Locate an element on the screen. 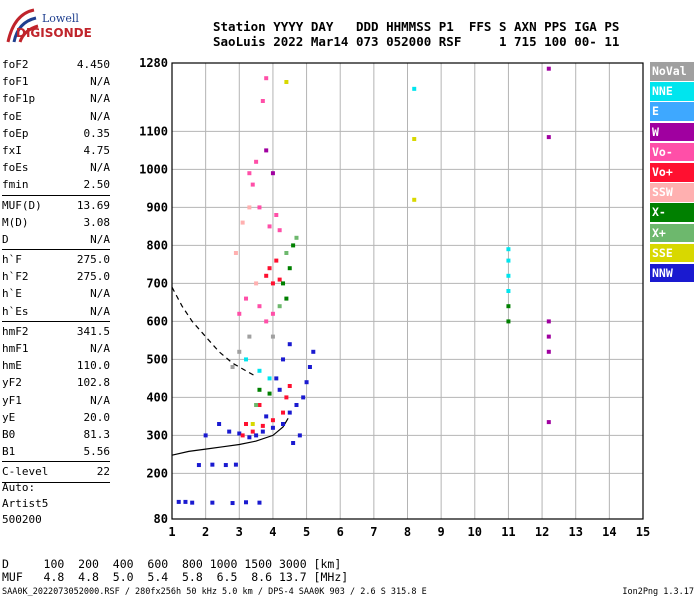 This screenshot has width=700, height=600. y-tick-label: 1100 is located at coordinates (153, 131).